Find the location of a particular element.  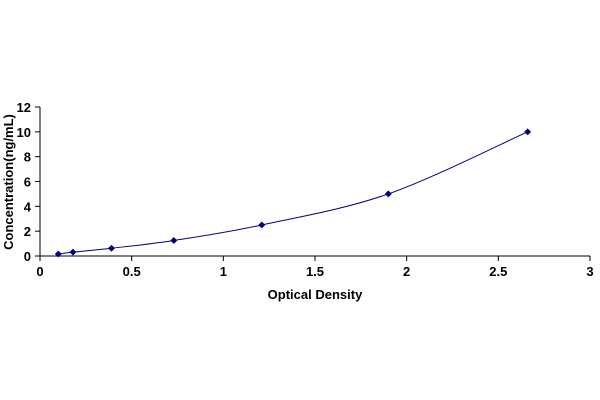

y-tick-label: 0 is located at coordinates (27, 256).